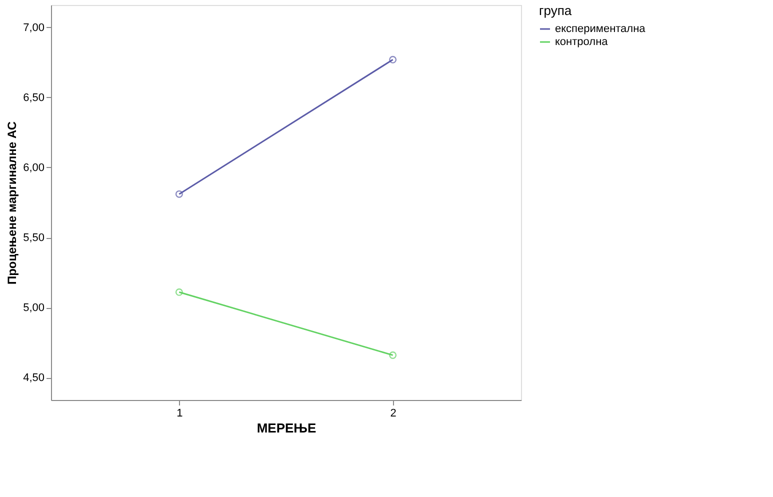 The image size is (773, 497). What do you see at coordinates (33, 378) in the screenshot?
I see `y-tick-label: 4,50` at bounding box center [33, 378].